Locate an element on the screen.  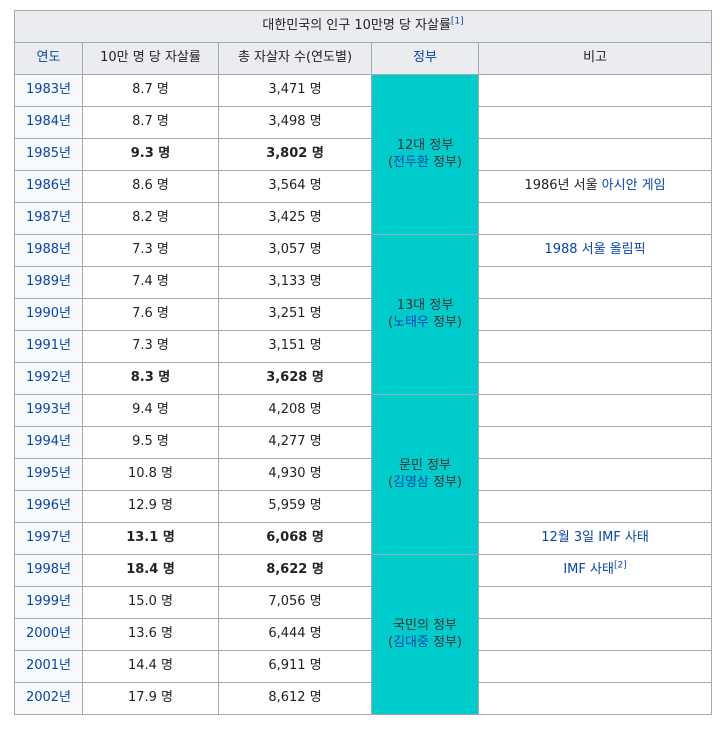
rate-cell: 15.0 명 is located at coordinates (150, 602).